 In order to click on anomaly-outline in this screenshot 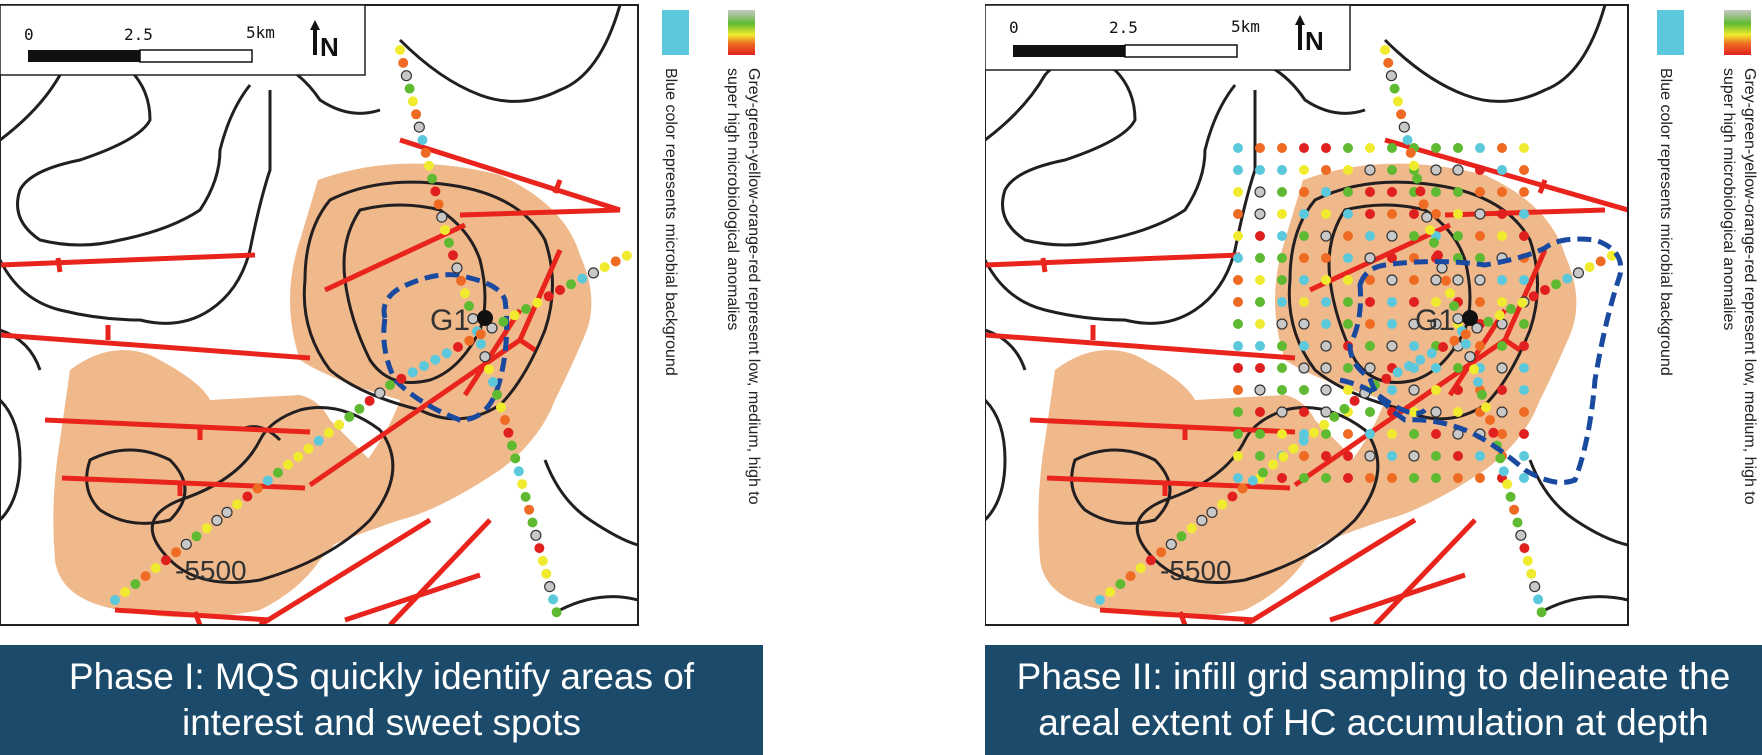, I will do `click(1485, 360)`.